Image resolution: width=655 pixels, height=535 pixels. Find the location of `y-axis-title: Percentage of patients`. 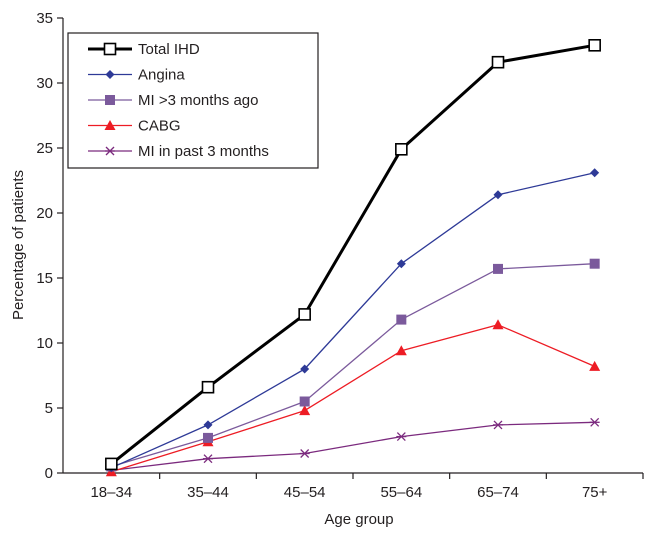

y-axis-title: Percentage of patients is located at coordinates (18, 245).